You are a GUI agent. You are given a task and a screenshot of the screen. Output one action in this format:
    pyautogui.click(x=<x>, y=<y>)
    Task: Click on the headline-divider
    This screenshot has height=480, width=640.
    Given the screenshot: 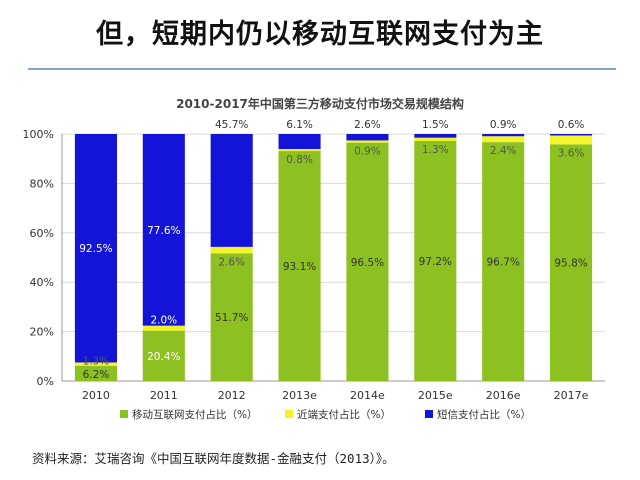 What is the action you would take?
    pyautogui.click(x=322, y=69)
    